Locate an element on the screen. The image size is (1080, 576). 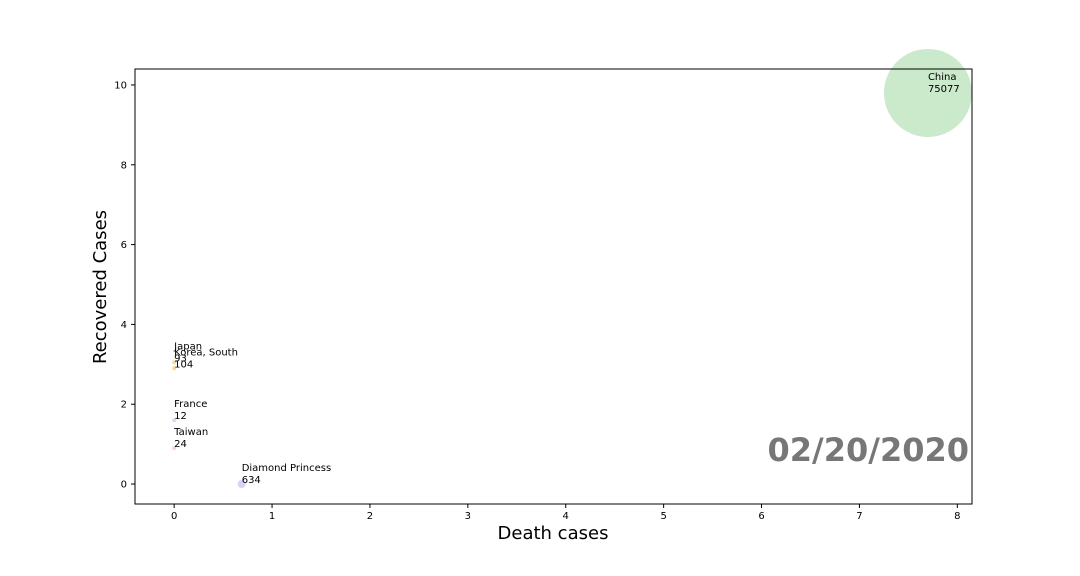
x-tick-label: 1 is located at coordinates (272, 516).